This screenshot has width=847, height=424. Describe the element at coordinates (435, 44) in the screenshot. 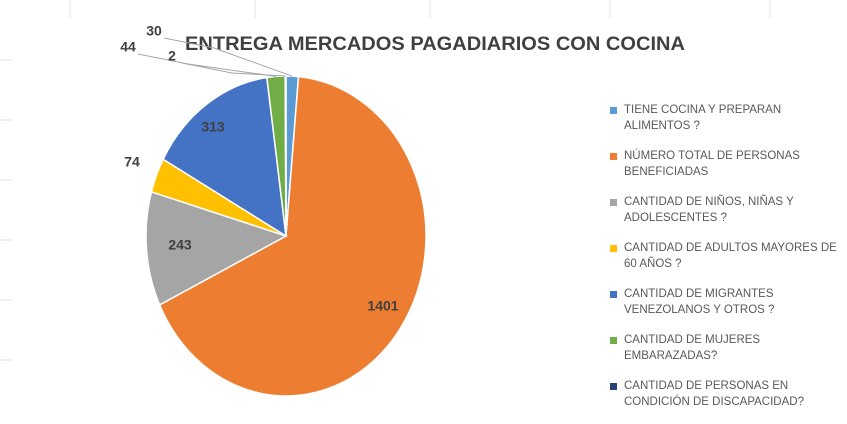

I see `chart-title: ENTREGA MERCADOS PAGADIARIOS CON COCINA` at that location.